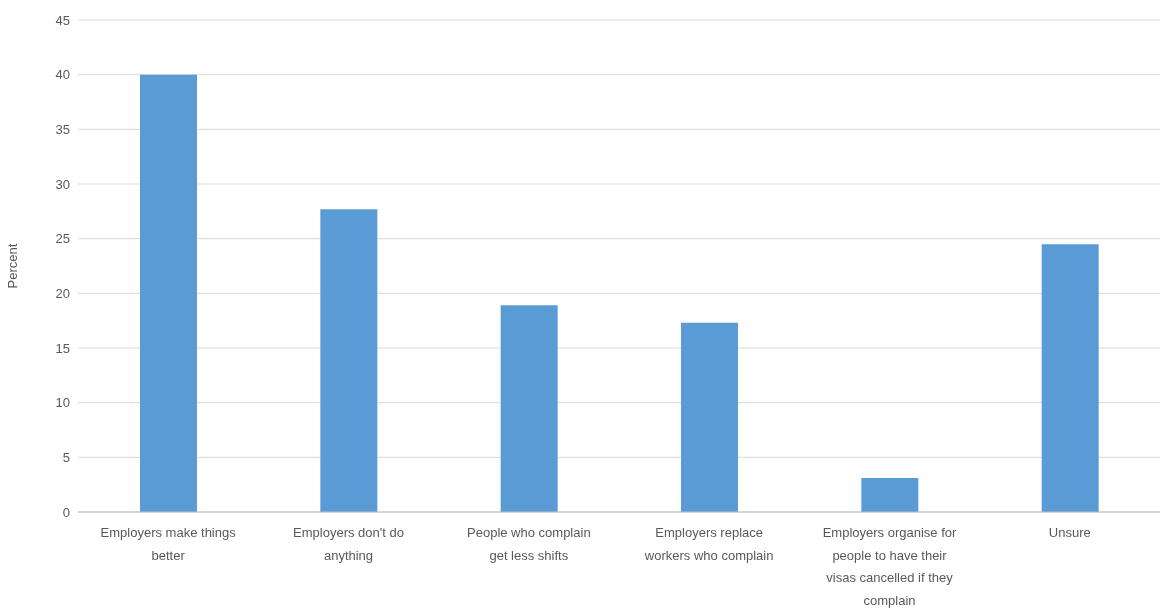  Describe the element at coordinates (62, 20) in the screenshot. I see `y-tick-label: 45` at that location.